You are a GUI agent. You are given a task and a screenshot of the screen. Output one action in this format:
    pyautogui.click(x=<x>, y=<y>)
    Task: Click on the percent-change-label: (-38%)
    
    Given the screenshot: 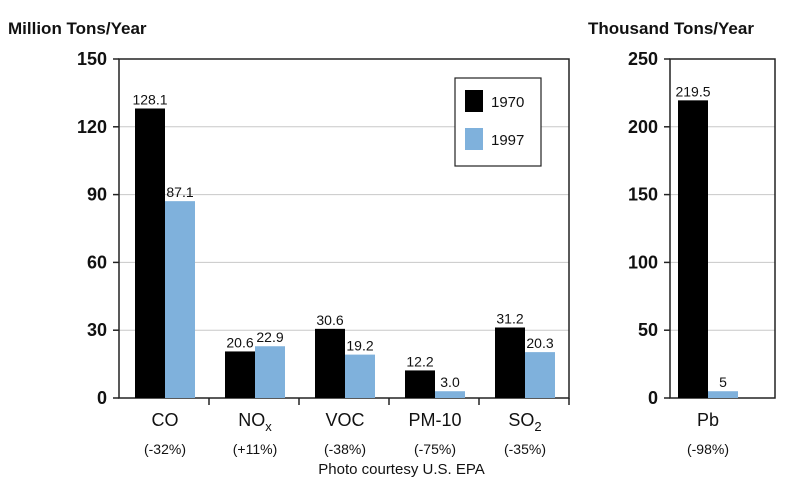 What is the action you would take?
    pyautogui.click(x=345, y=449)
    